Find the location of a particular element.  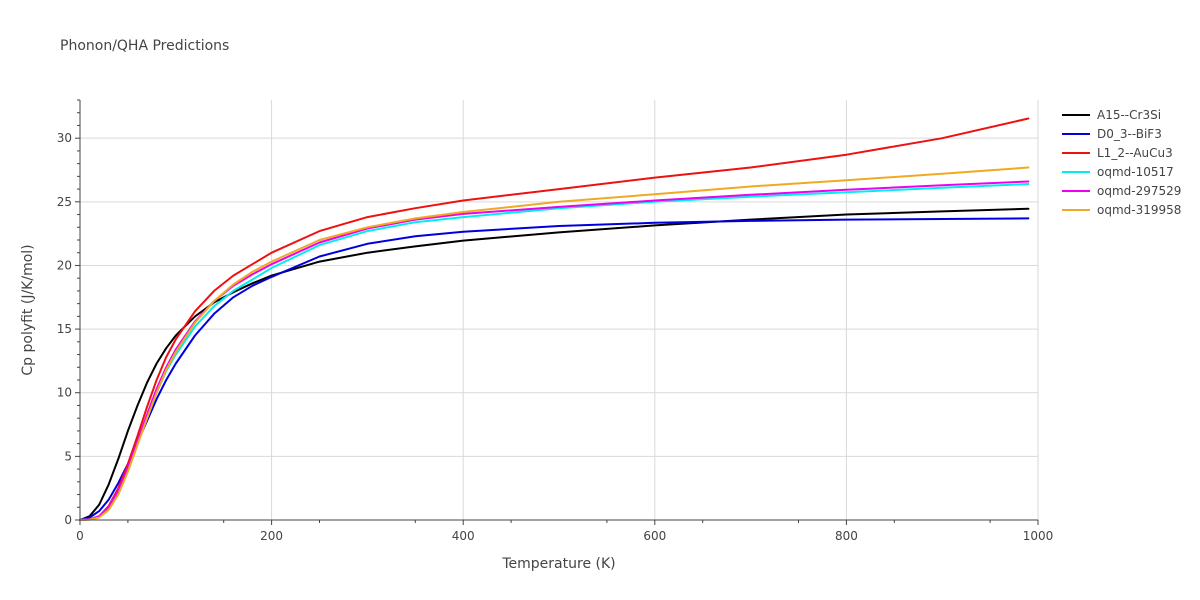

legend-label: L1_2--AuCu3 is located at coordinates (1135, 153).